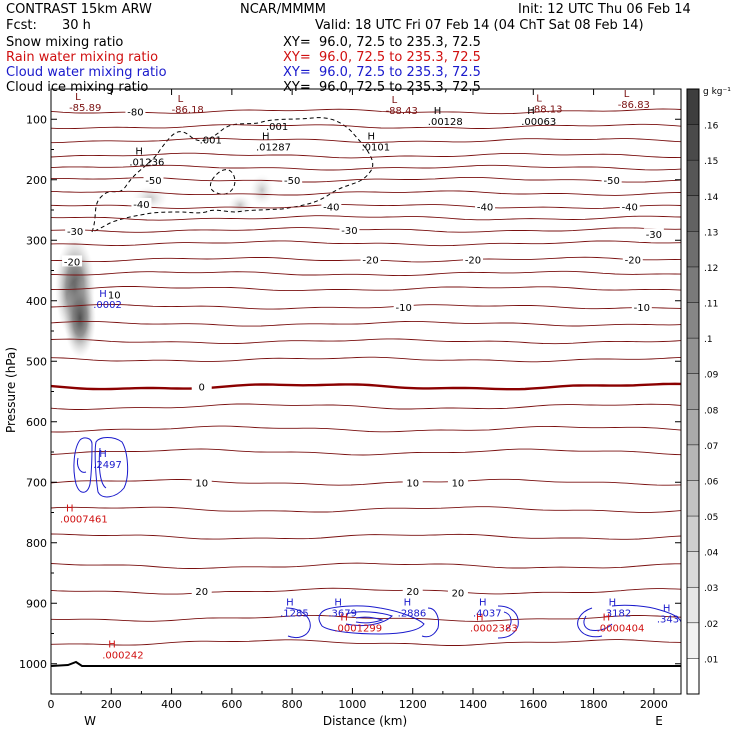 This screenshot has height=740, width=740. I want to click on y-tick-label: 300, so click(36, 240).